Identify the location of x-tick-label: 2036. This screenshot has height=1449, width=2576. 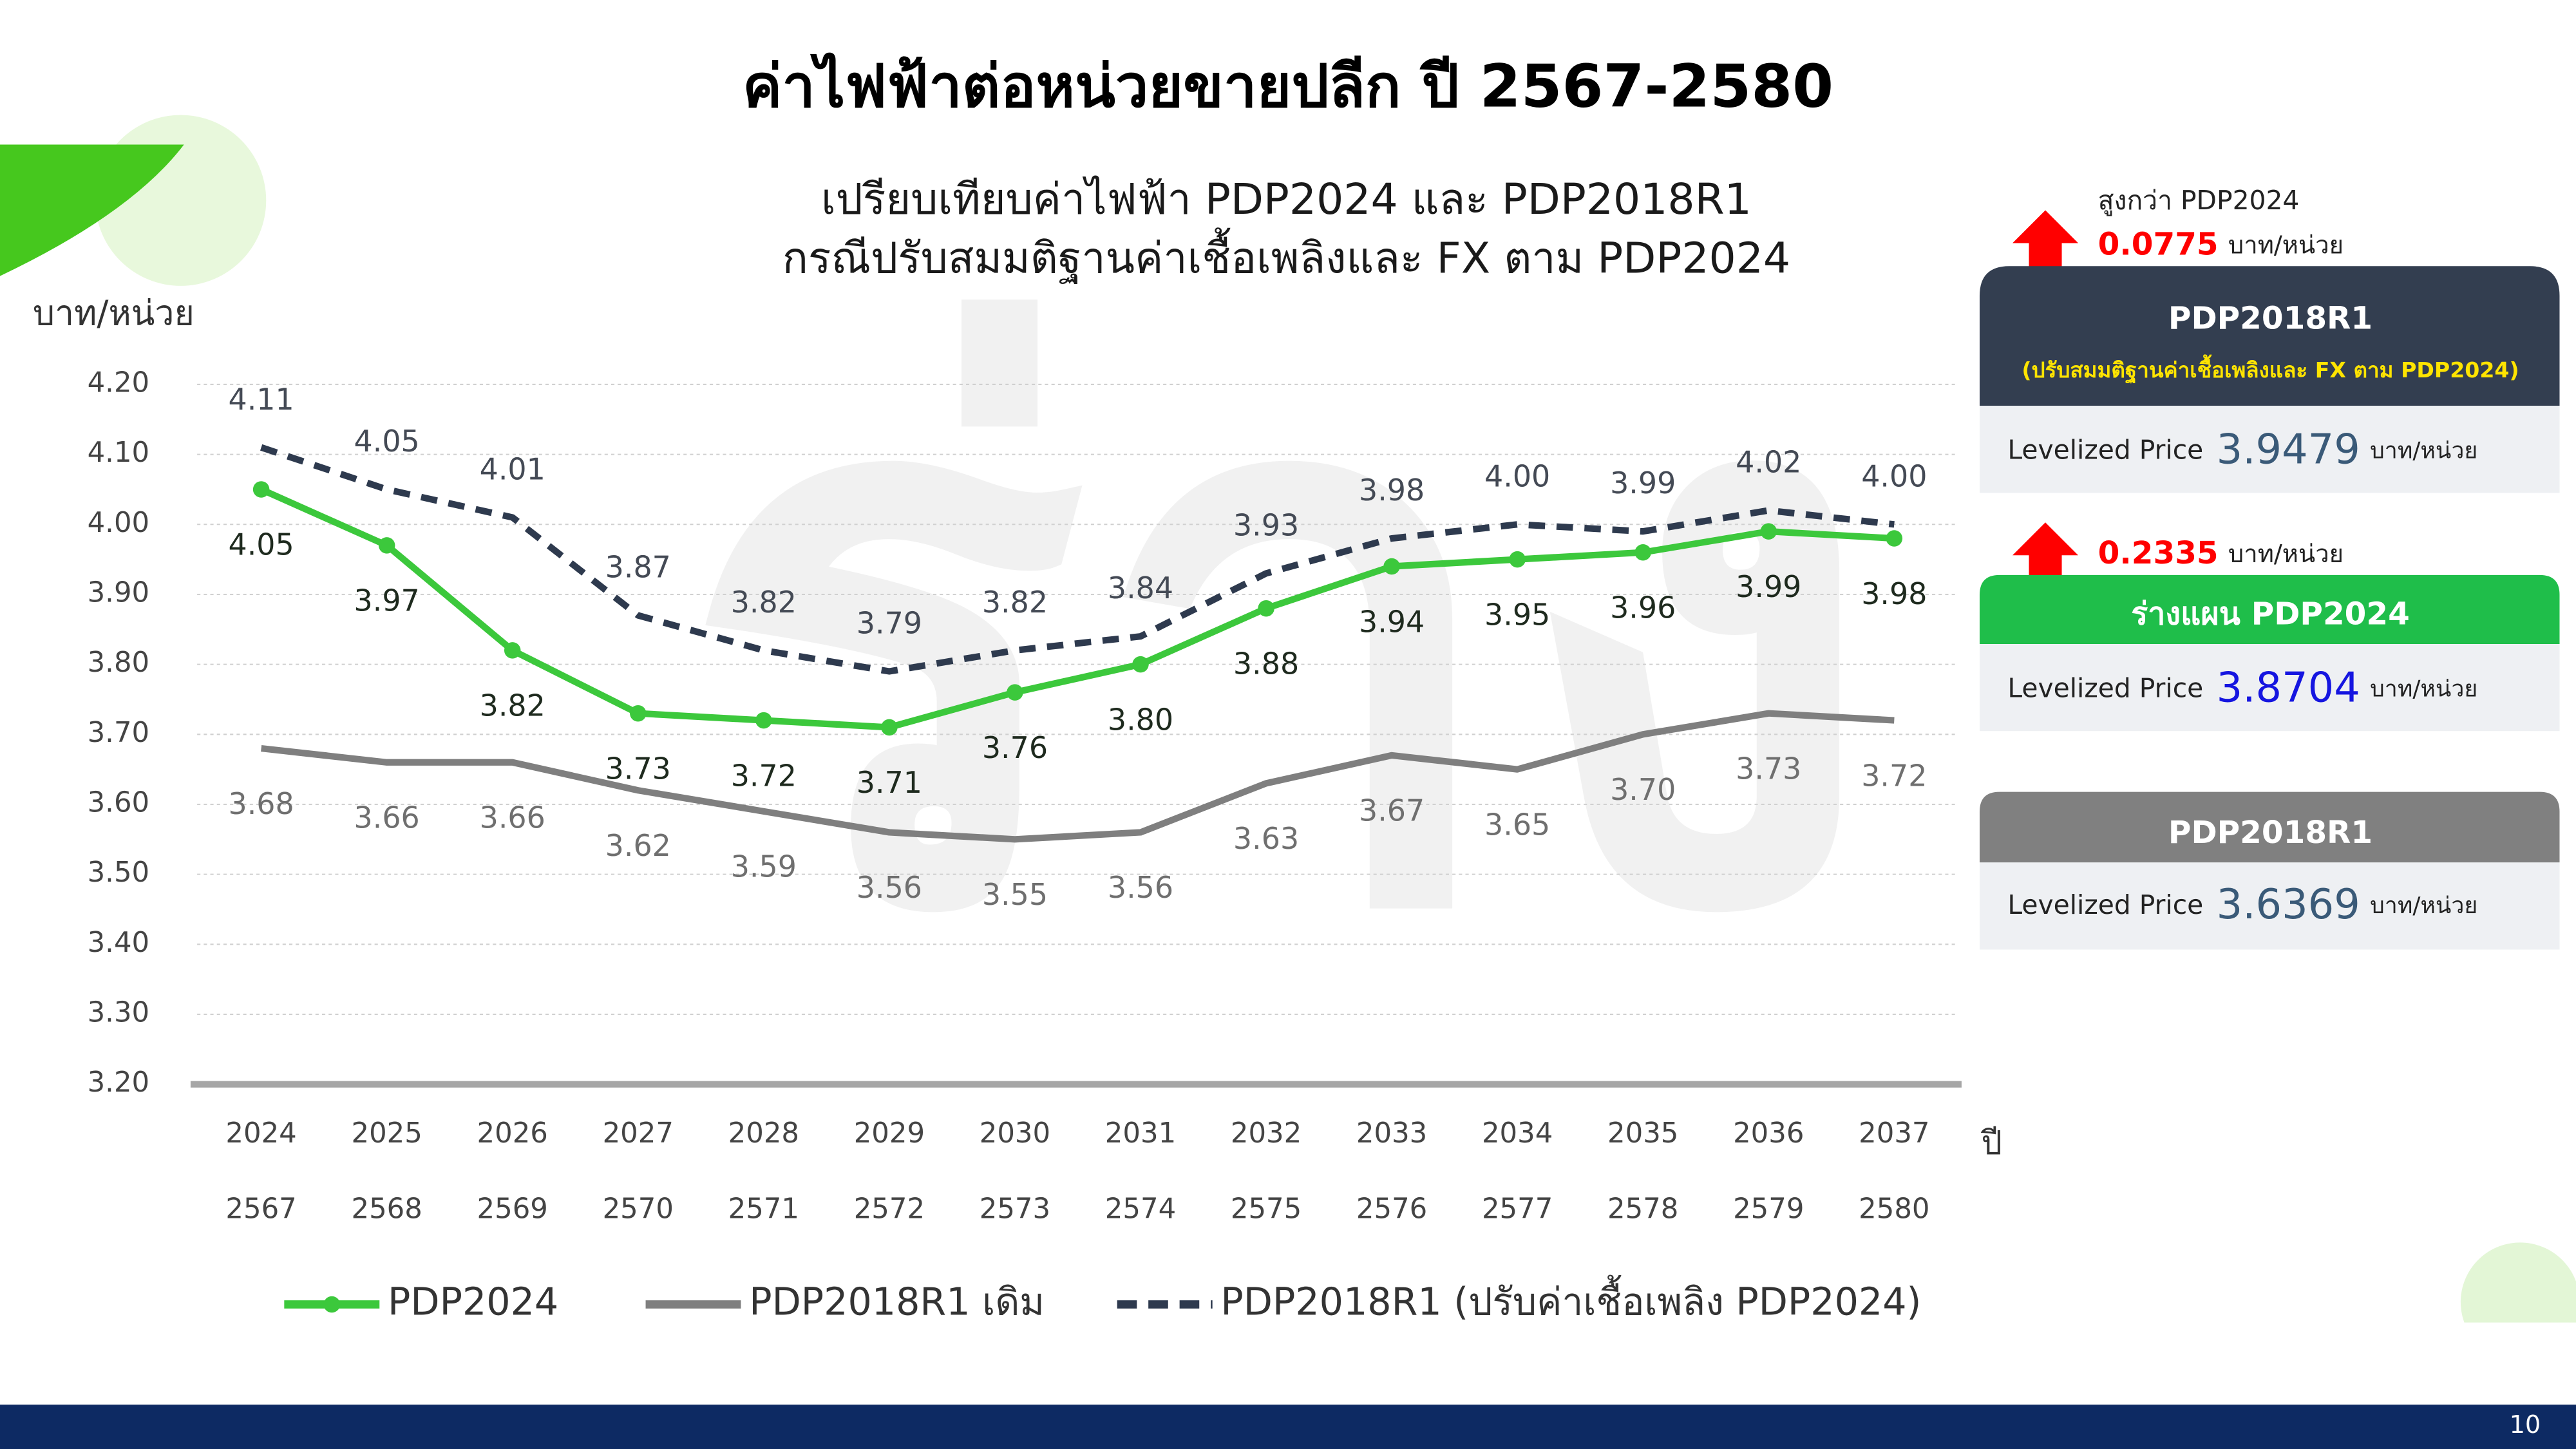
(1768, 1133).